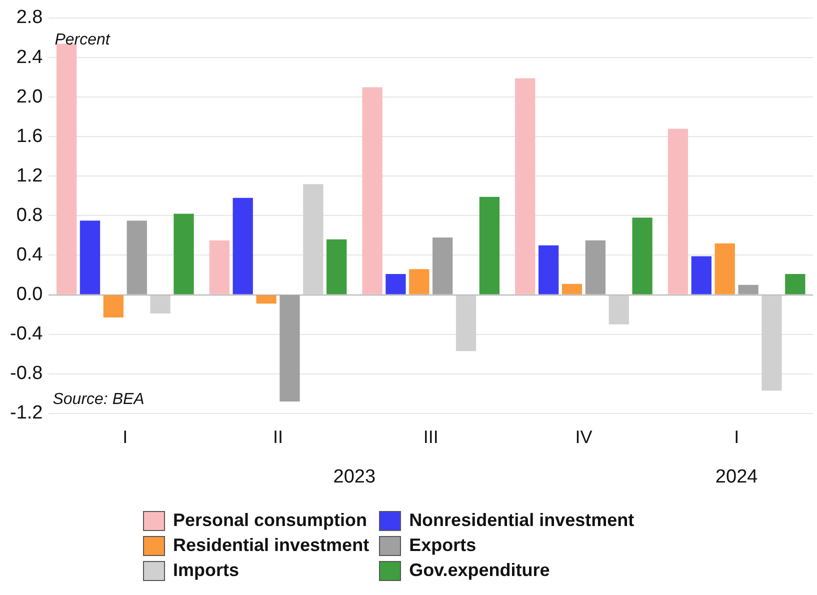  Describe the element at coordinates (29, 97) in the screenshot. I see `y-tick-label: 2.0` at that location.